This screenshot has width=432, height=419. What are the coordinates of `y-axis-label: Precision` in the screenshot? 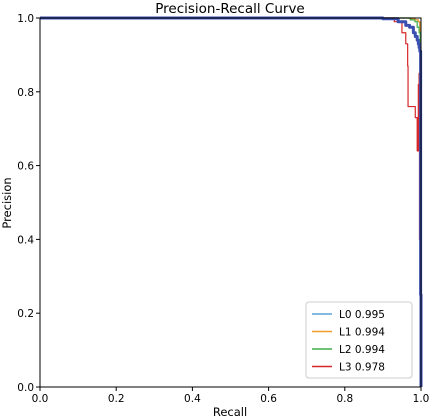 It's located at (7, 202).